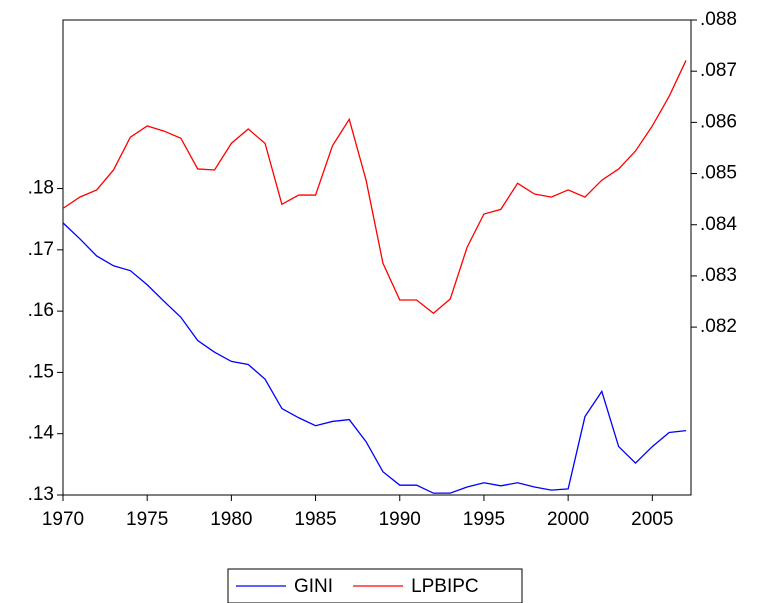 Image resolution: width=762 pixels, height=603 pixels. Describe the element at coordinates (568, 519) in the screenshot. I see `x-tick-label: 2000` at that location.